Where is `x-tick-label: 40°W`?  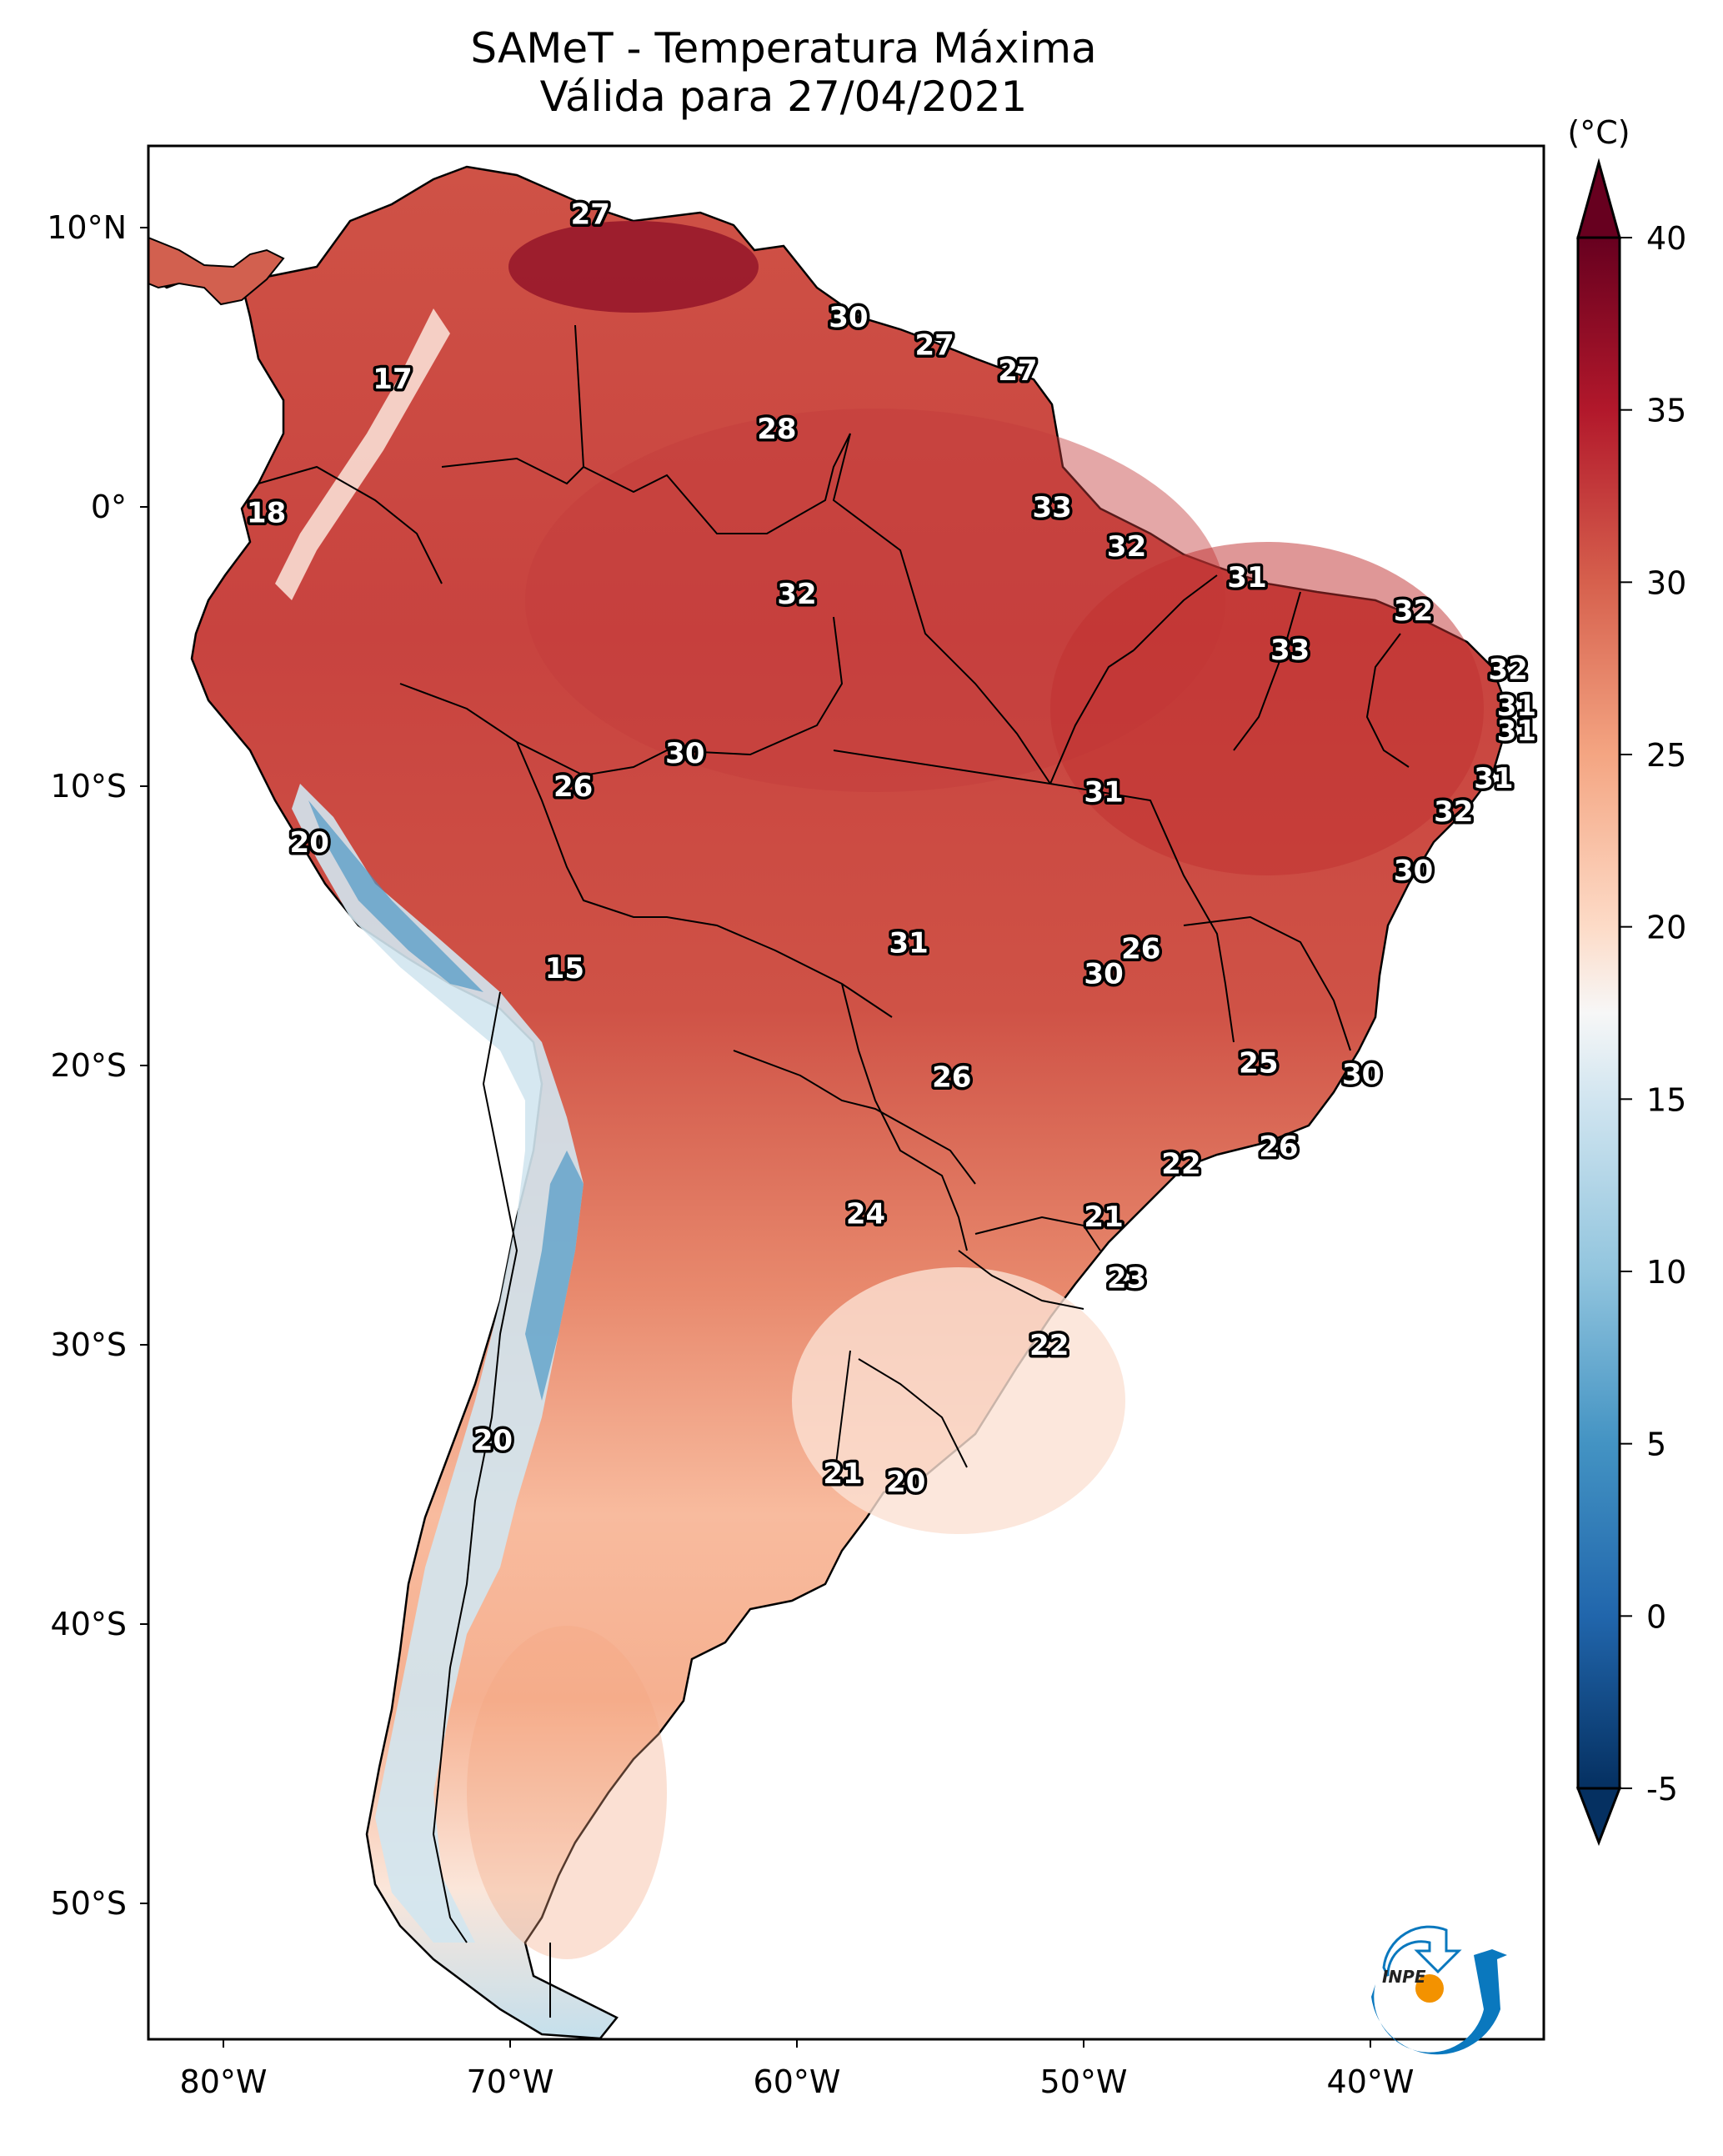
x-tick-label: 40°W is located at coordinates (1371, 2081).